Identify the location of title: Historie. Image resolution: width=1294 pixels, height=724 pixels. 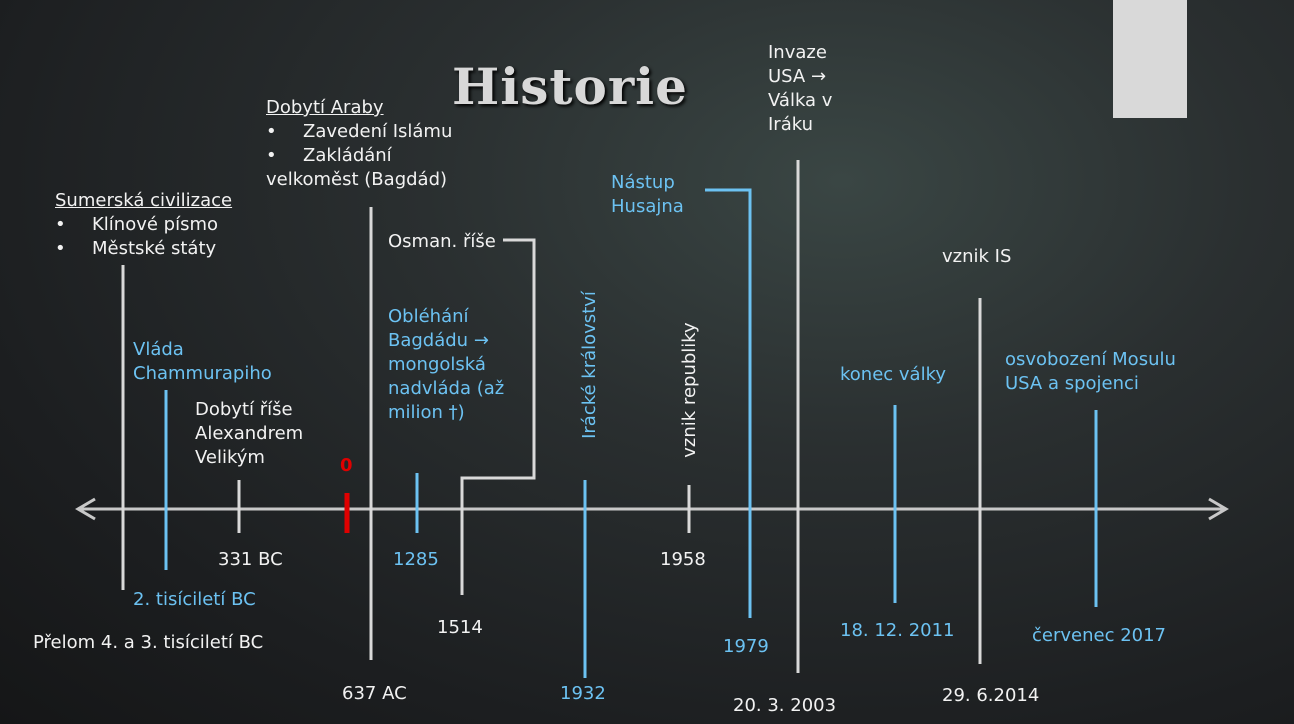
(570, 86).